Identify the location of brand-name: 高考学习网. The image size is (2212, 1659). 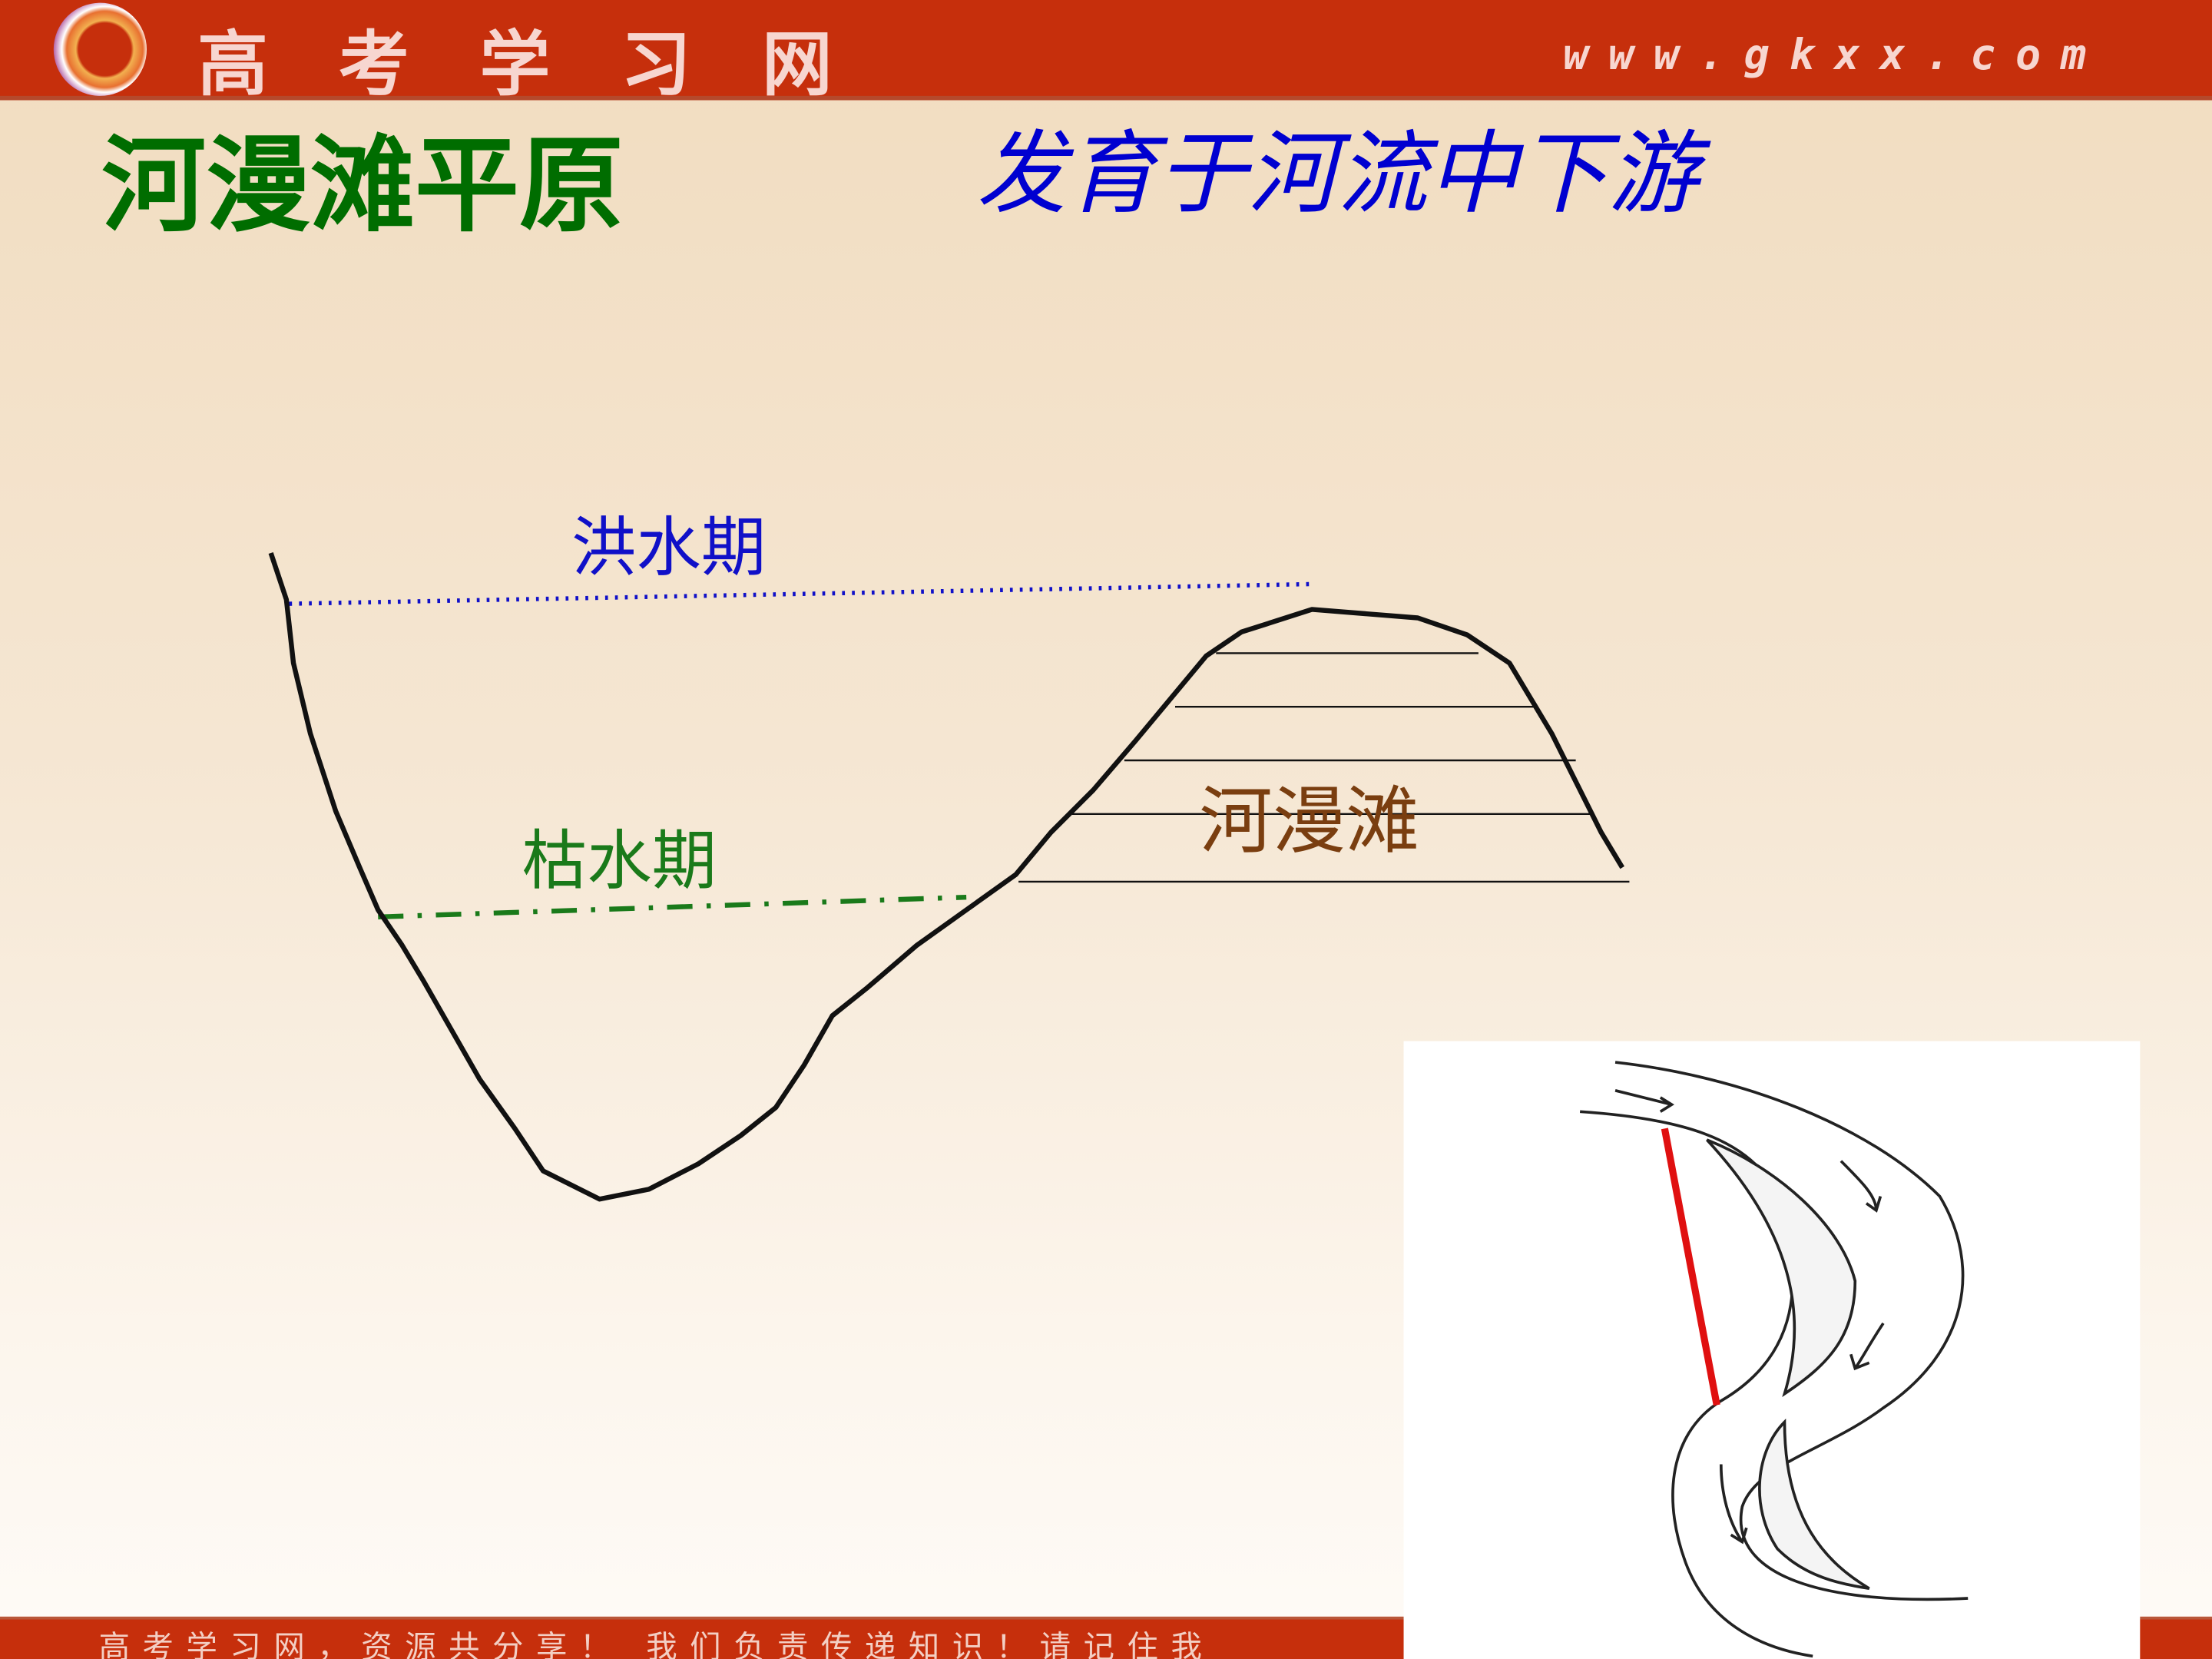
(550, 65).